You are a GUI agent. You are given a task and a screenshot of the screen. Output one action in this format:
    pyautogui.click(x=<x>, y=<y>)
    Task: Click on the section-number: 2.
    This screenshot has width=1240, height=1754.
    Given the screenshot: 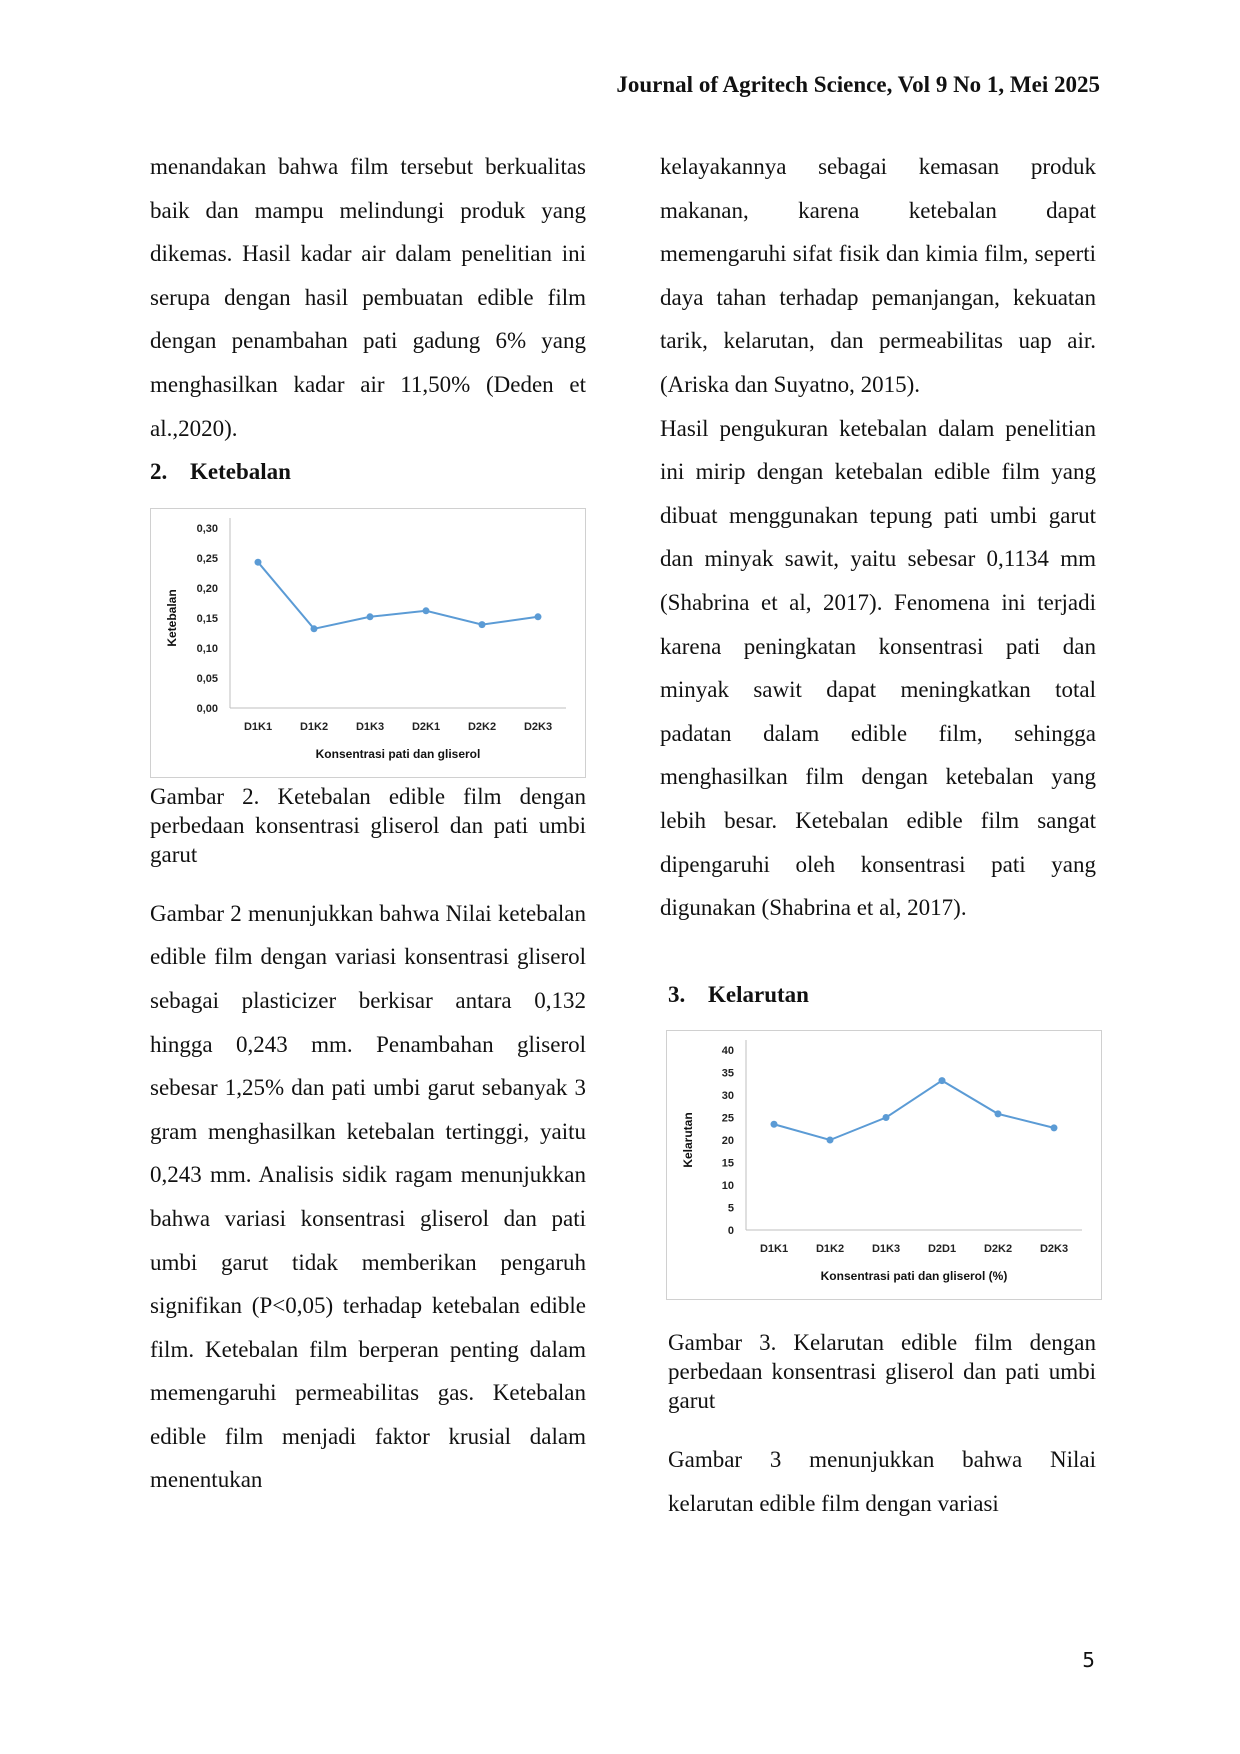 What is the action you would take?
    pyautogui.click(x=159, y=472)
    